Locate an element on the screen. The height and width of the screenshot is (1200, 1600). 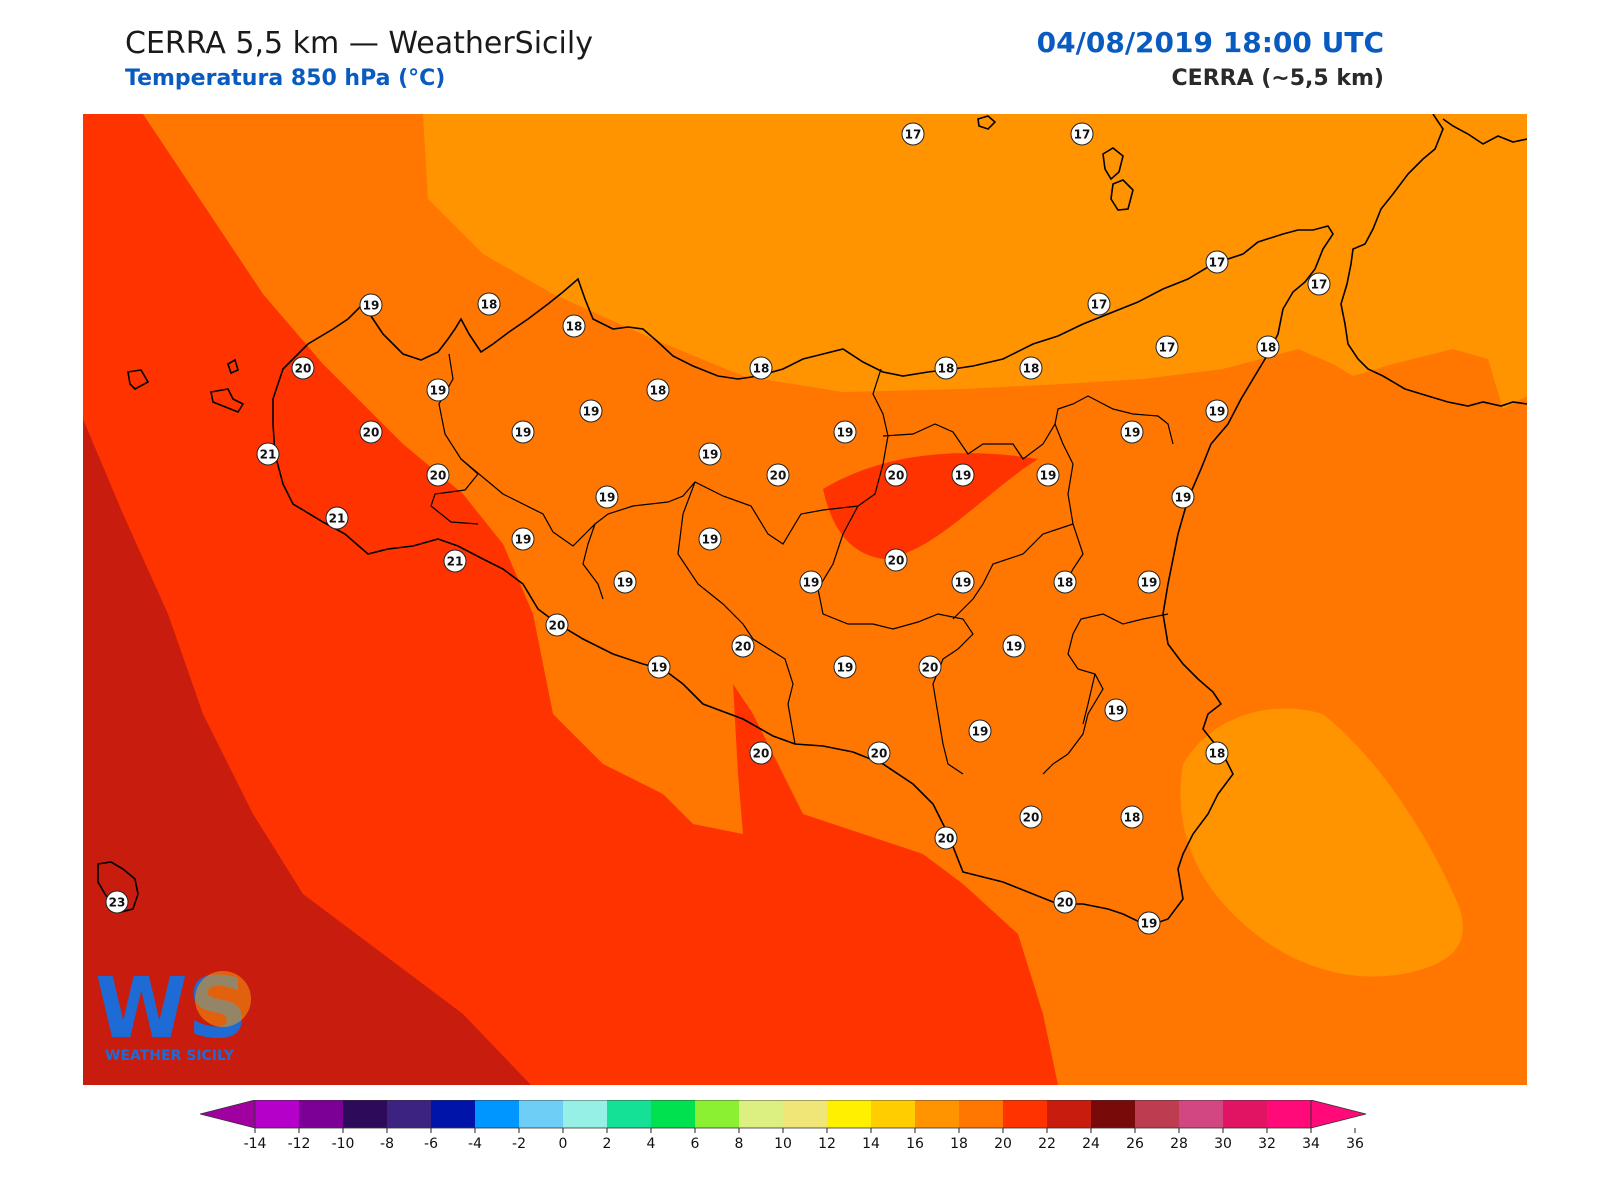
colorbar-tick-label: 20 is located at coordinates (1003, 1144).